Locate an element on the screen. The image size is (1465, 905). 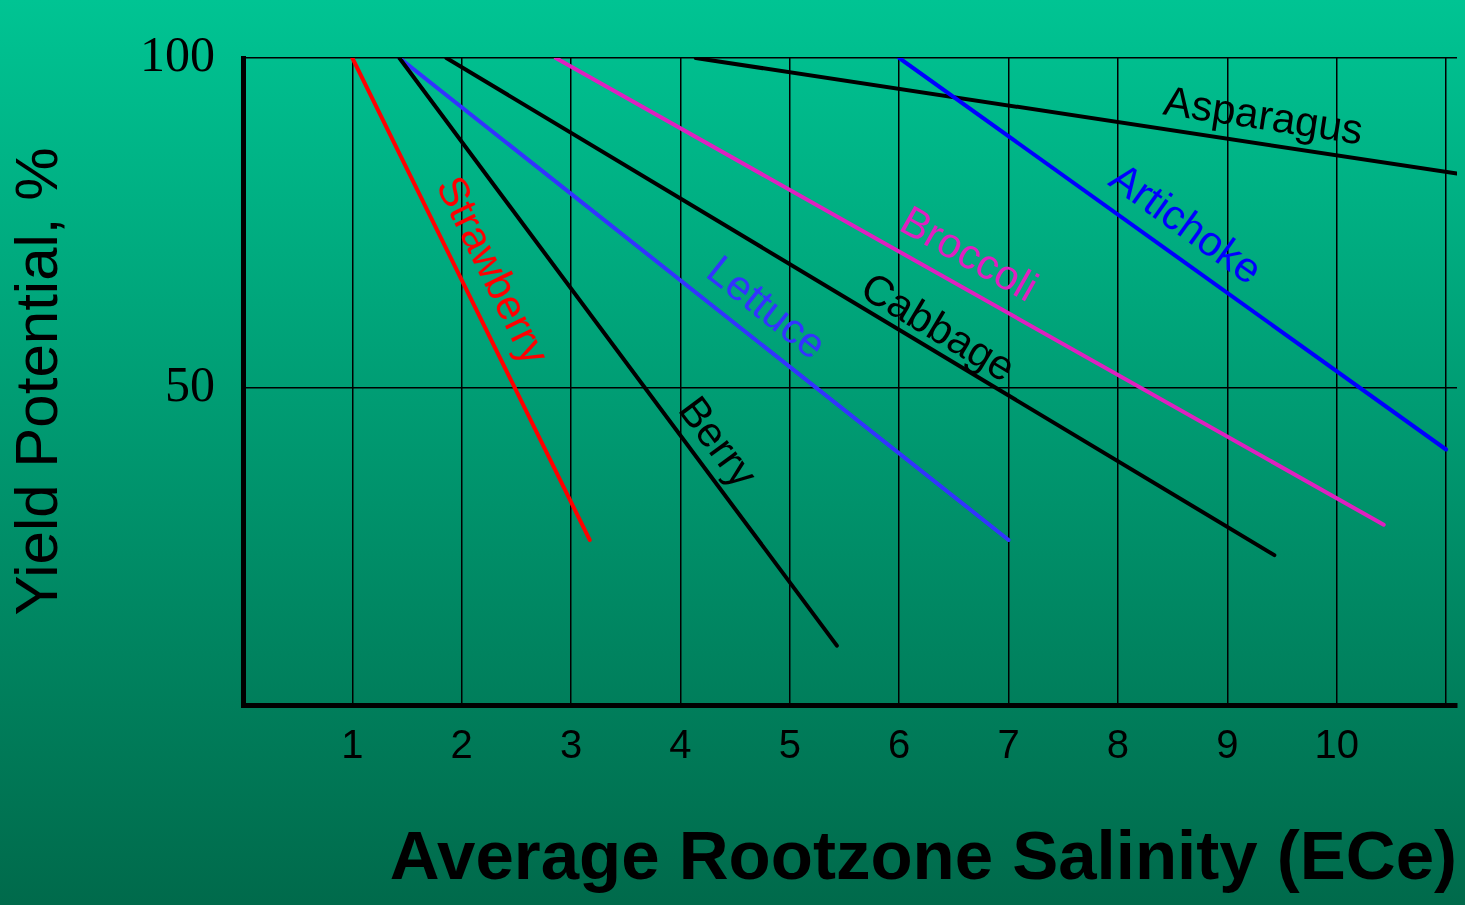
y-tick-label: 50 is located at coordinates (190, 384).